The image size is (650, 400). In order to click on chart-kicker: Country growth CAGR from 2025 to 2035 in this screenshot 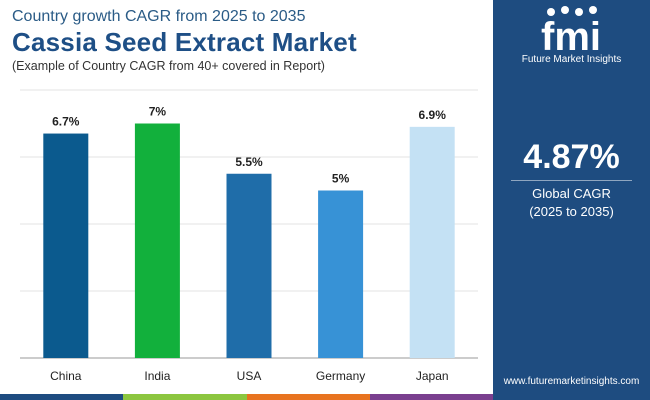, I will do `click(159, 16)`.